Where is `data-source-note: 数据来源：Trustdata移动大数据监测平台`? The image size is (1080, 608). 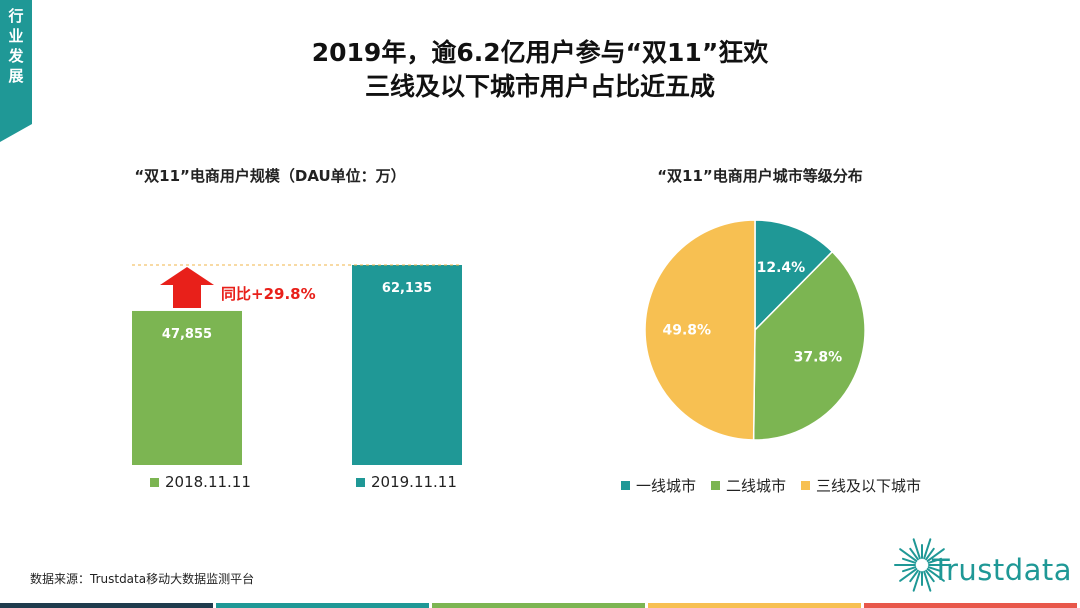
data-source-note: 数据来源：Trustdata移动大数据监测平台 is located at coordinates (142, 579).